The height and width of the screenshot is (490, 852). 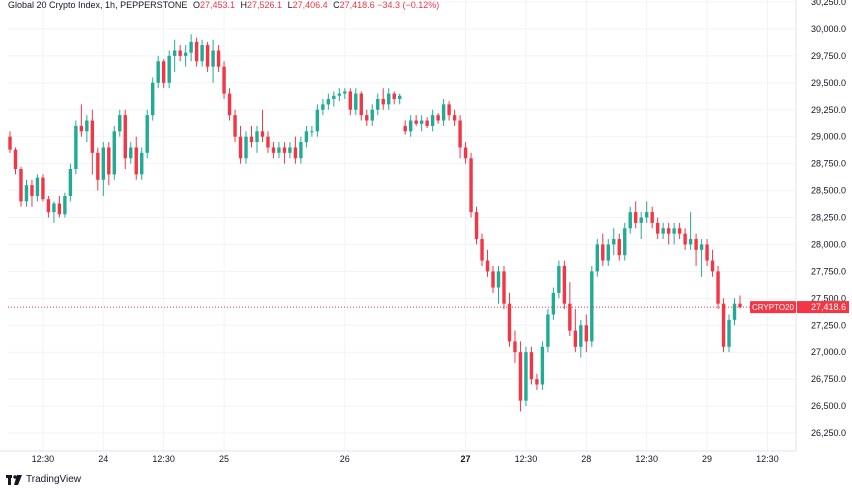 I want to click on x-tick-label: 24, so click(x=103, y=459).